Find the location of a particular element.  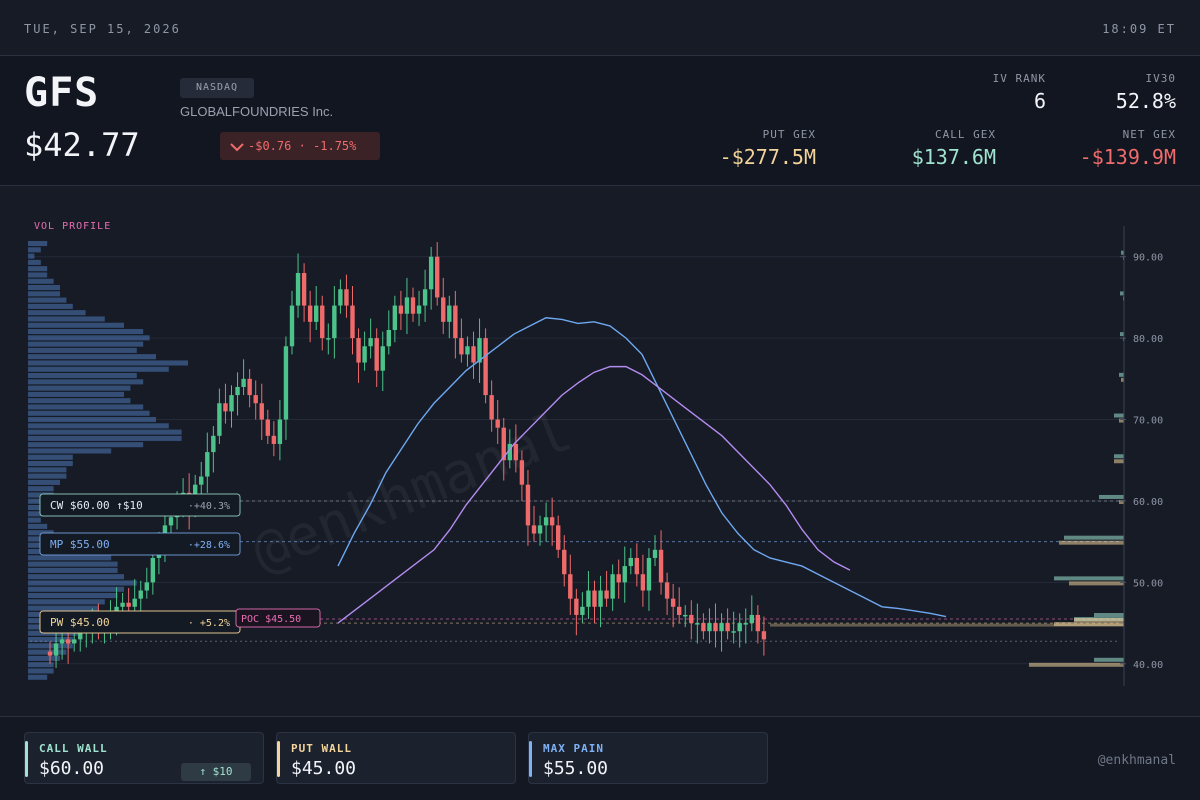

max-pain-card: MAX PAIN $55.00 is located at coordinates (648, 758).